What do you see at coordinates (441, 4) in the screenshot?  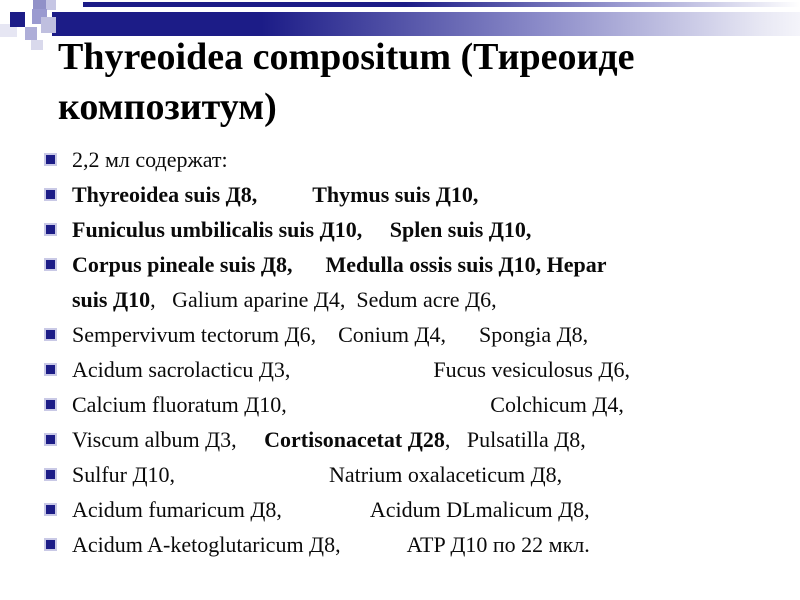 I see `top-thin-bar-decoration` at bounding box center [441, 4].